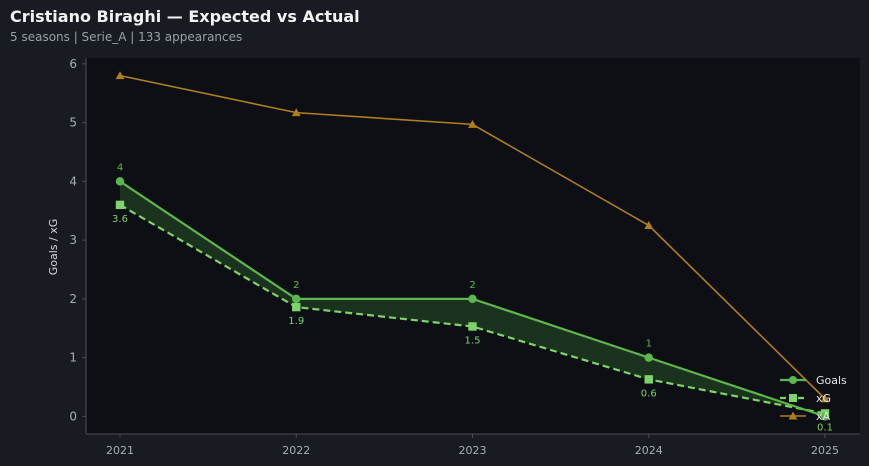 The height and width of the screenshot is (466, 869). What do you see at coordinates (831, 380) in the screenshot?
I see `legend-goals-label: Goals` at bounding box center [831, 380].